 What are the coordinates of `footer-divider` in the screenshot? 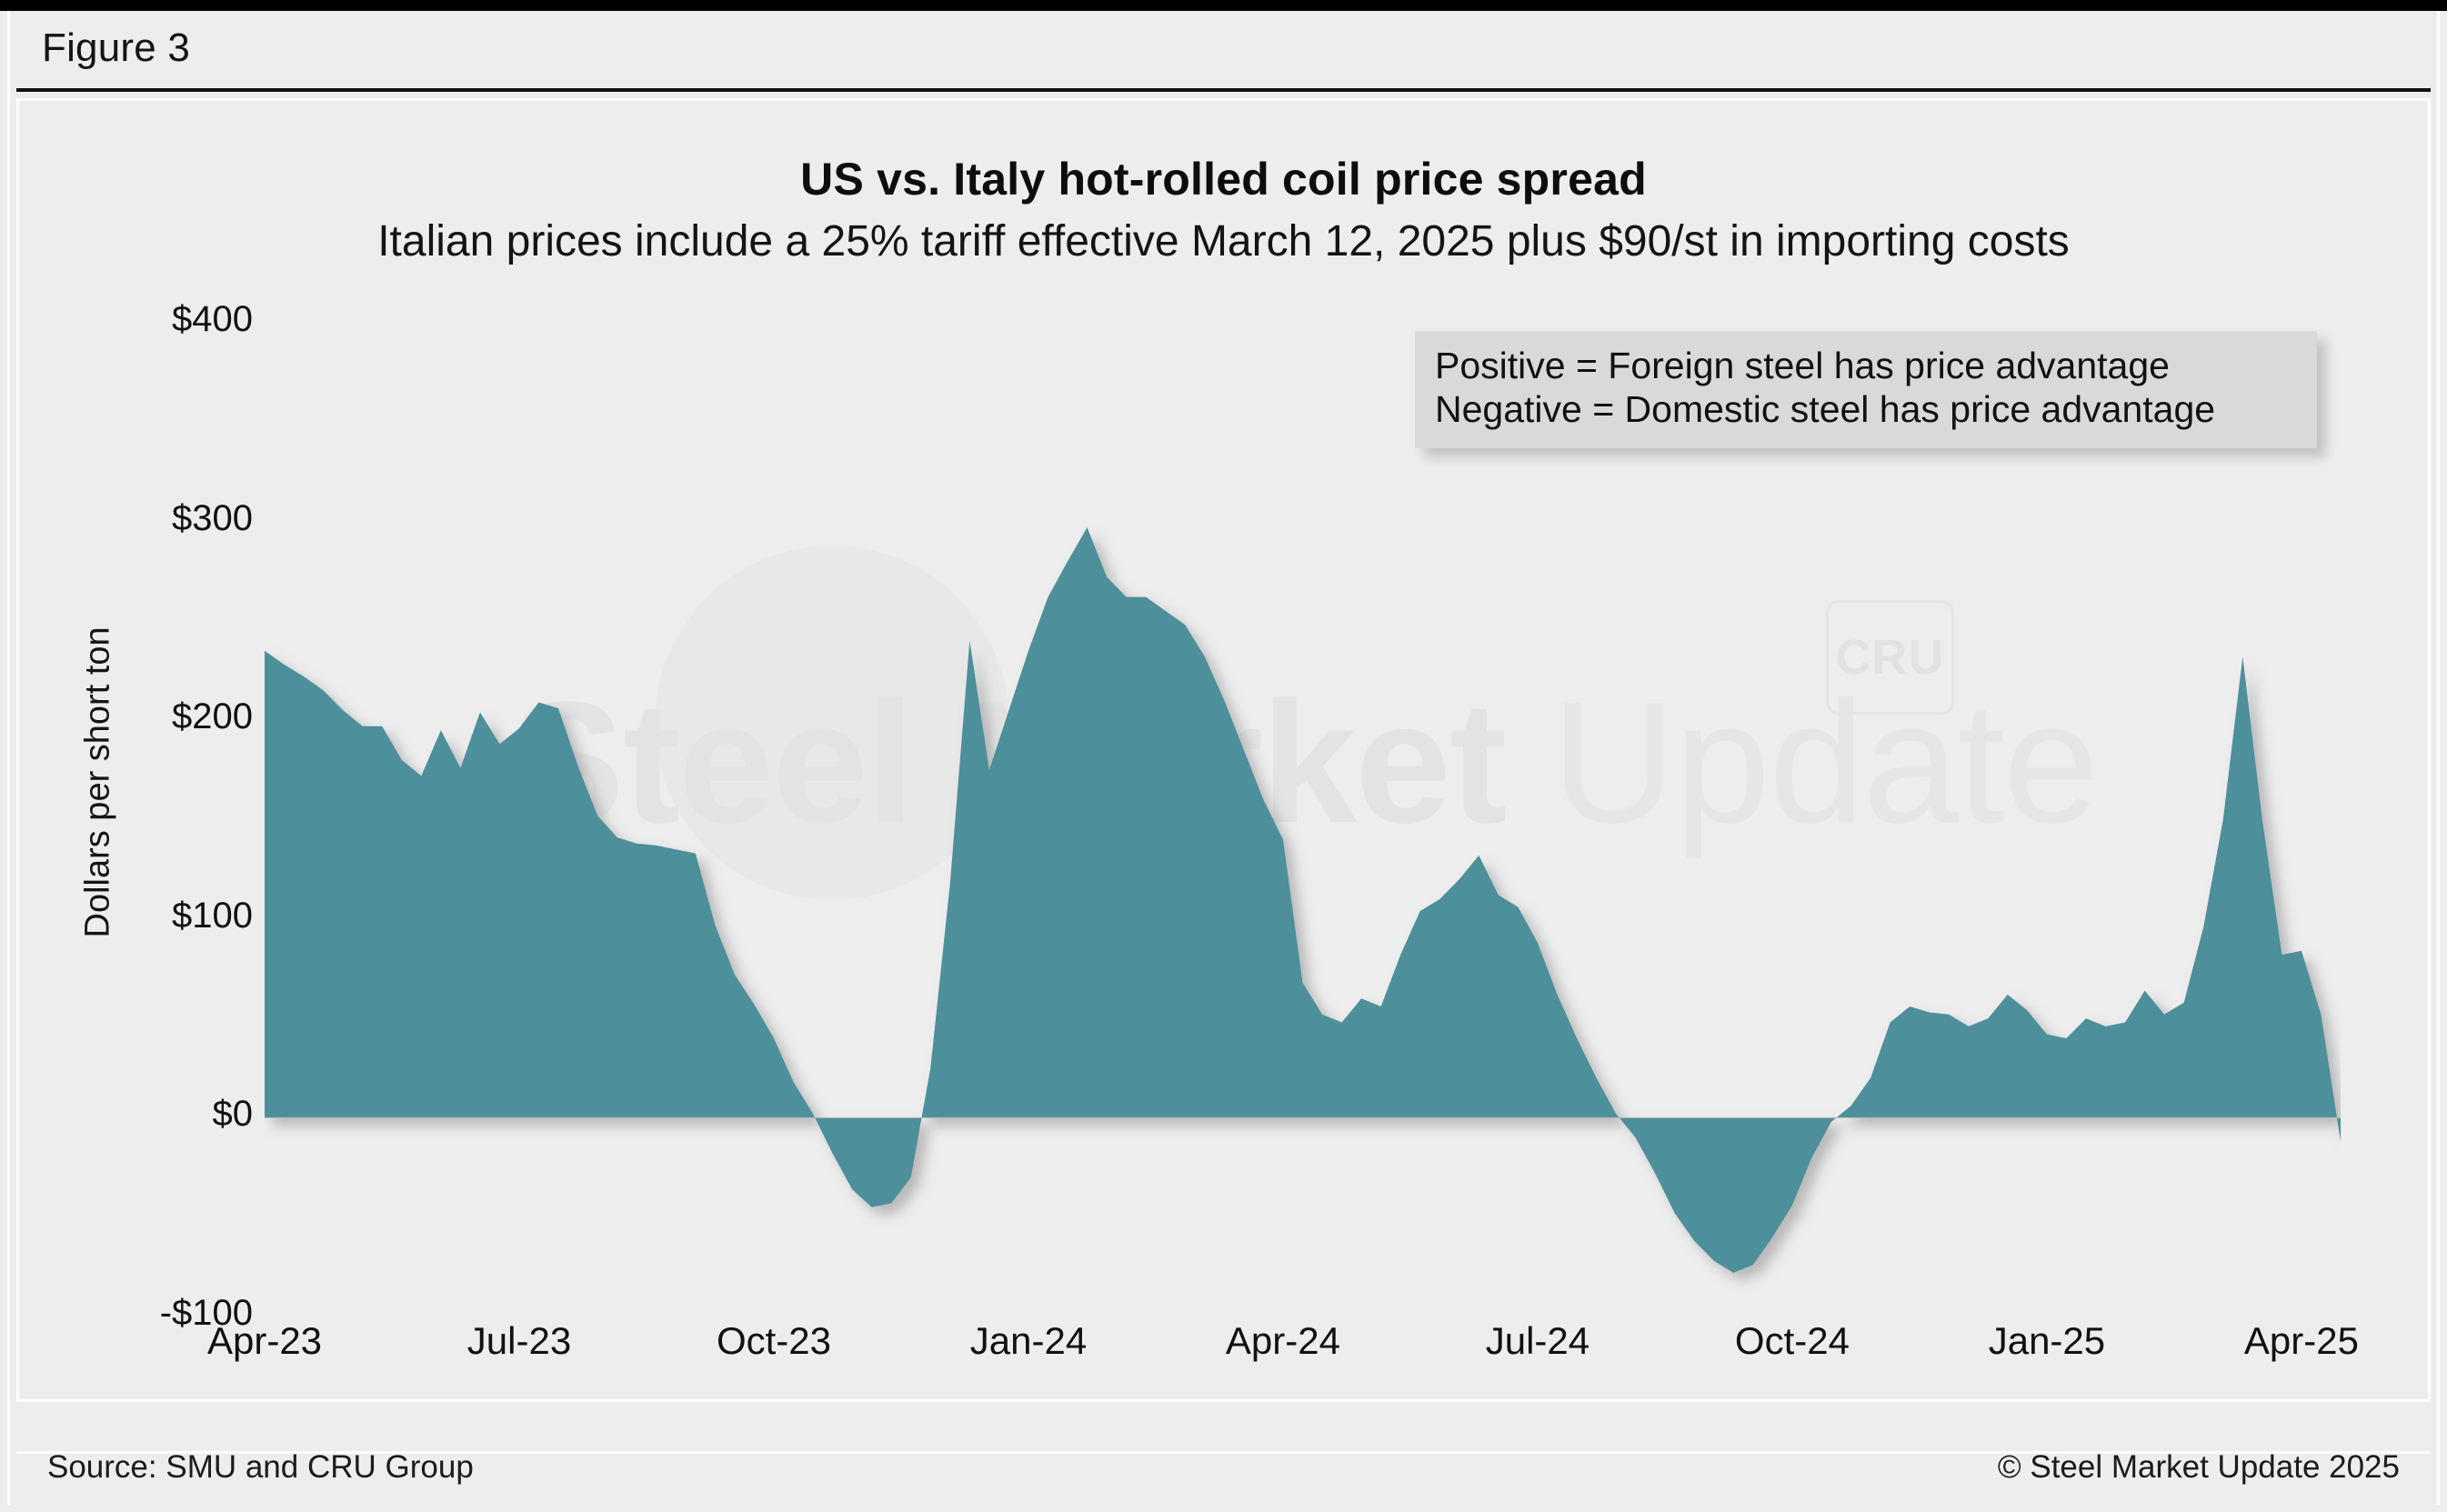 It's located at (1224, 1452).